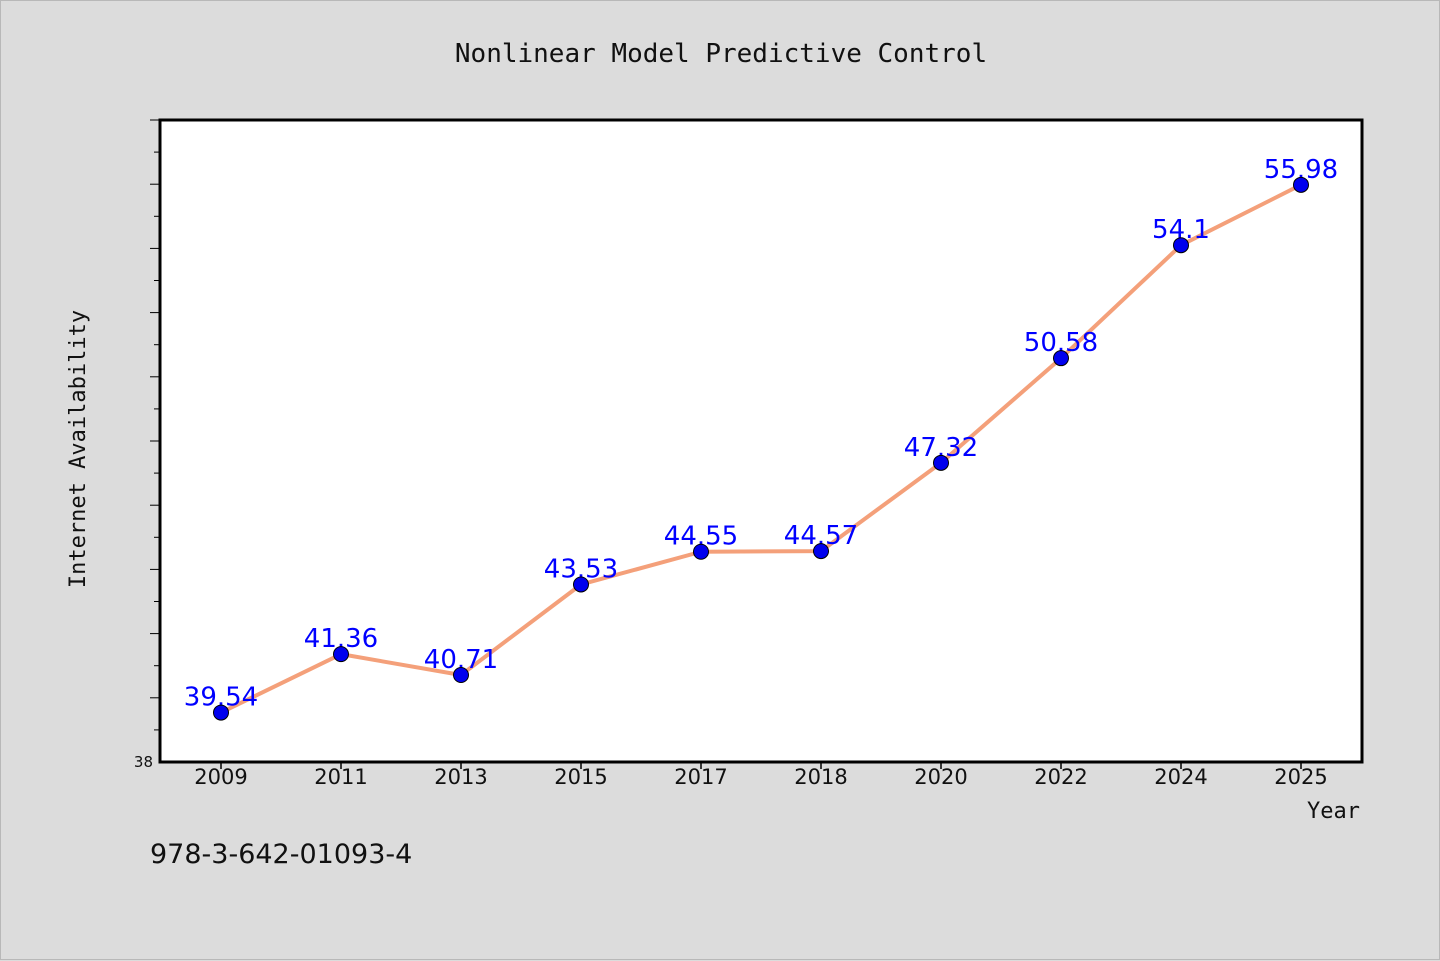 The width and height of the screenshot is (1440, 961). What do you see at coordinates (220, 777) in the screenshot?
I see `x-tick-label: 2009` at bounding box center [220, 777].